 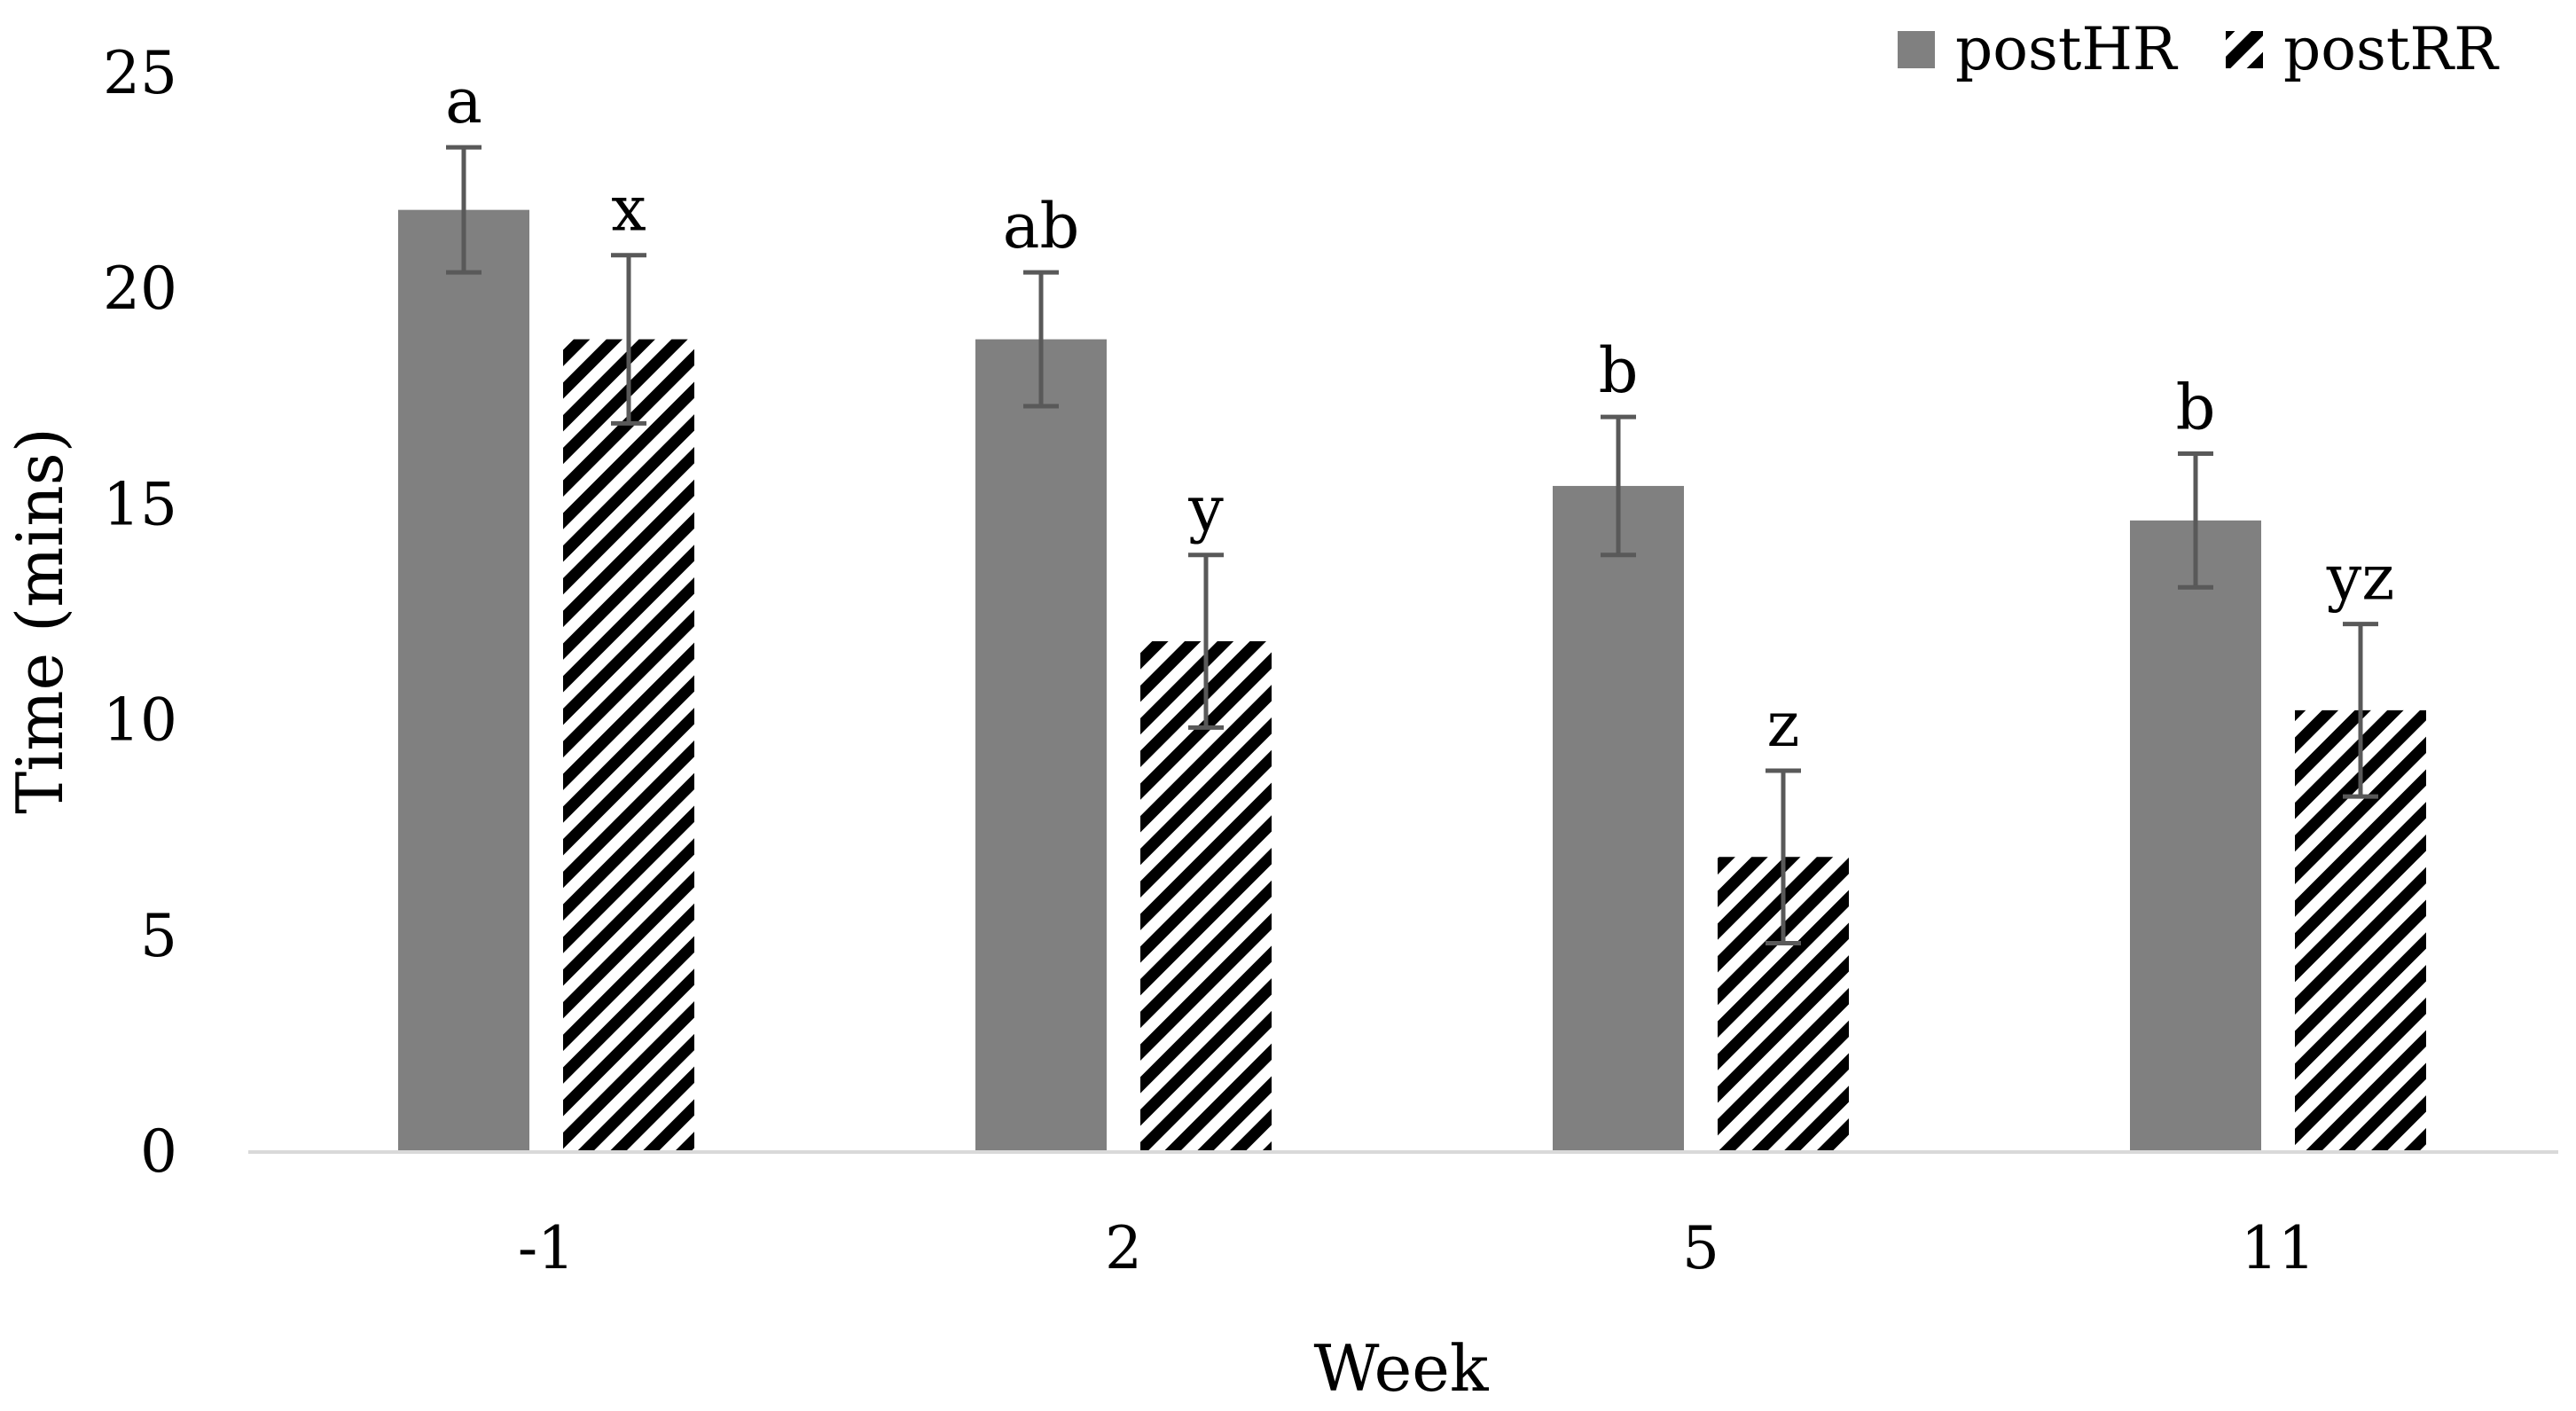 What do you see at coordinates (2199, 49) in the screenshot?
I see `legend: postHR postRR` at bounding box center [2199, 49].